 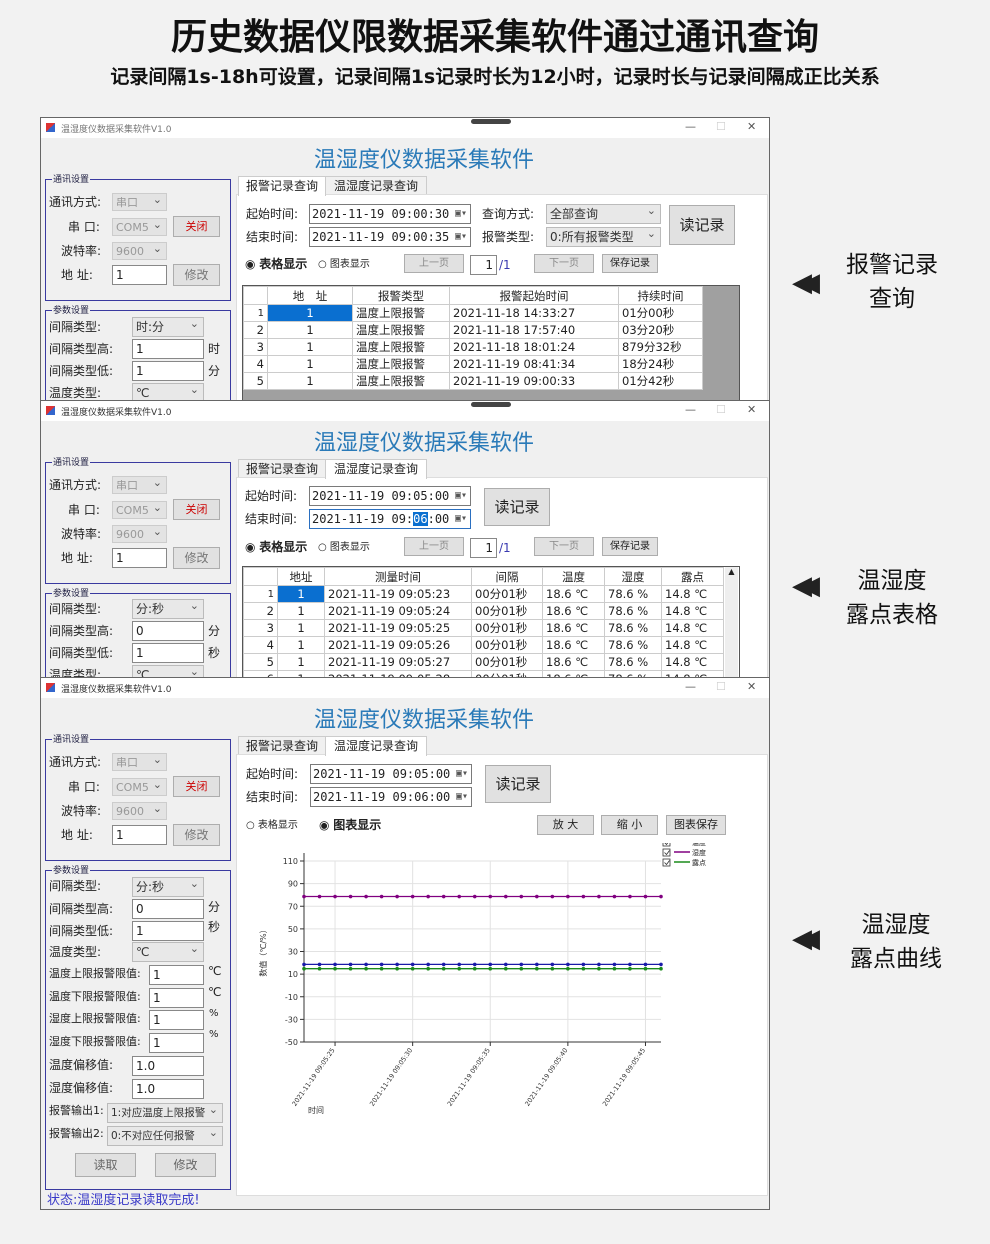 What do you see at coordinates (185, 1165) in the screenshot?
I see `modify-params-button: 修改` at bounding box center [185, 1165].